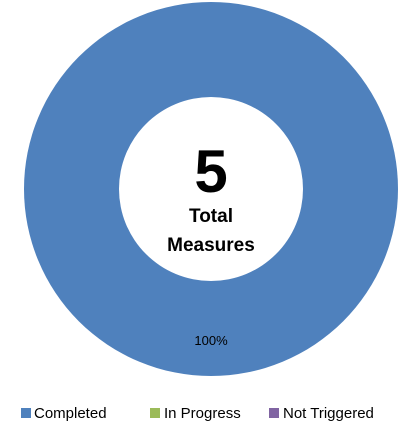 This screenshot has height=430, width=401. What do you see at coordinates (210, 171) in the screenshot?
I see `total-measures-value: 5` at bounding box center [210, 171].